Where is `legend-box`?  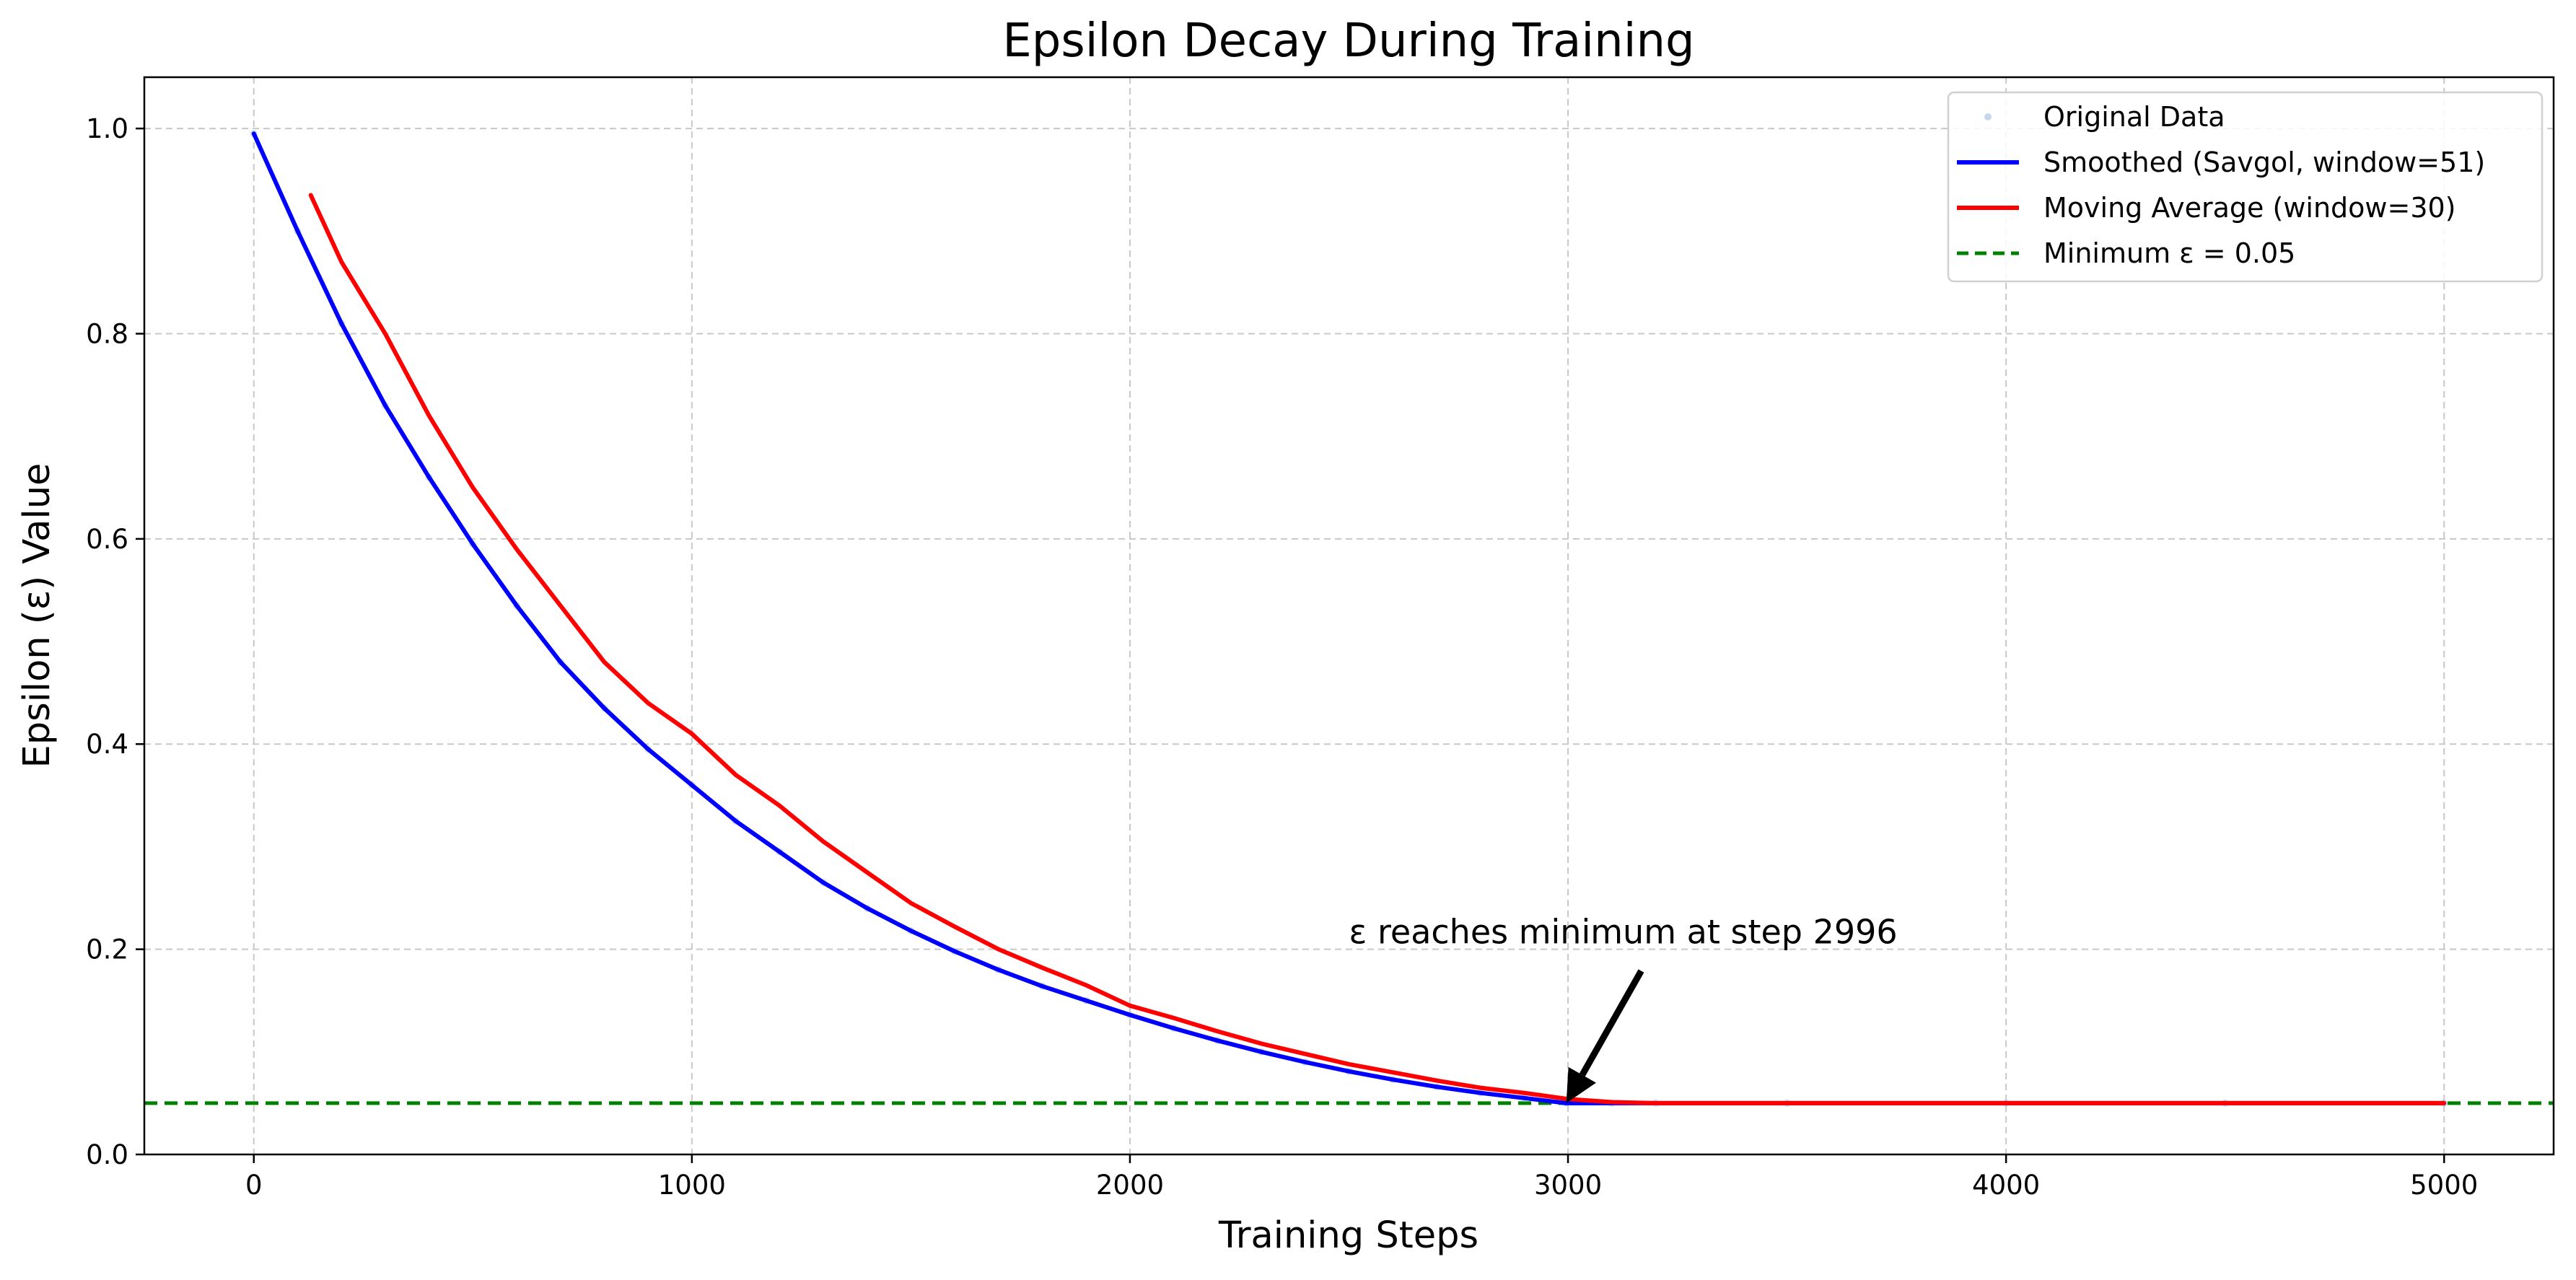 legend-box is located at coordinates (2245, 187).